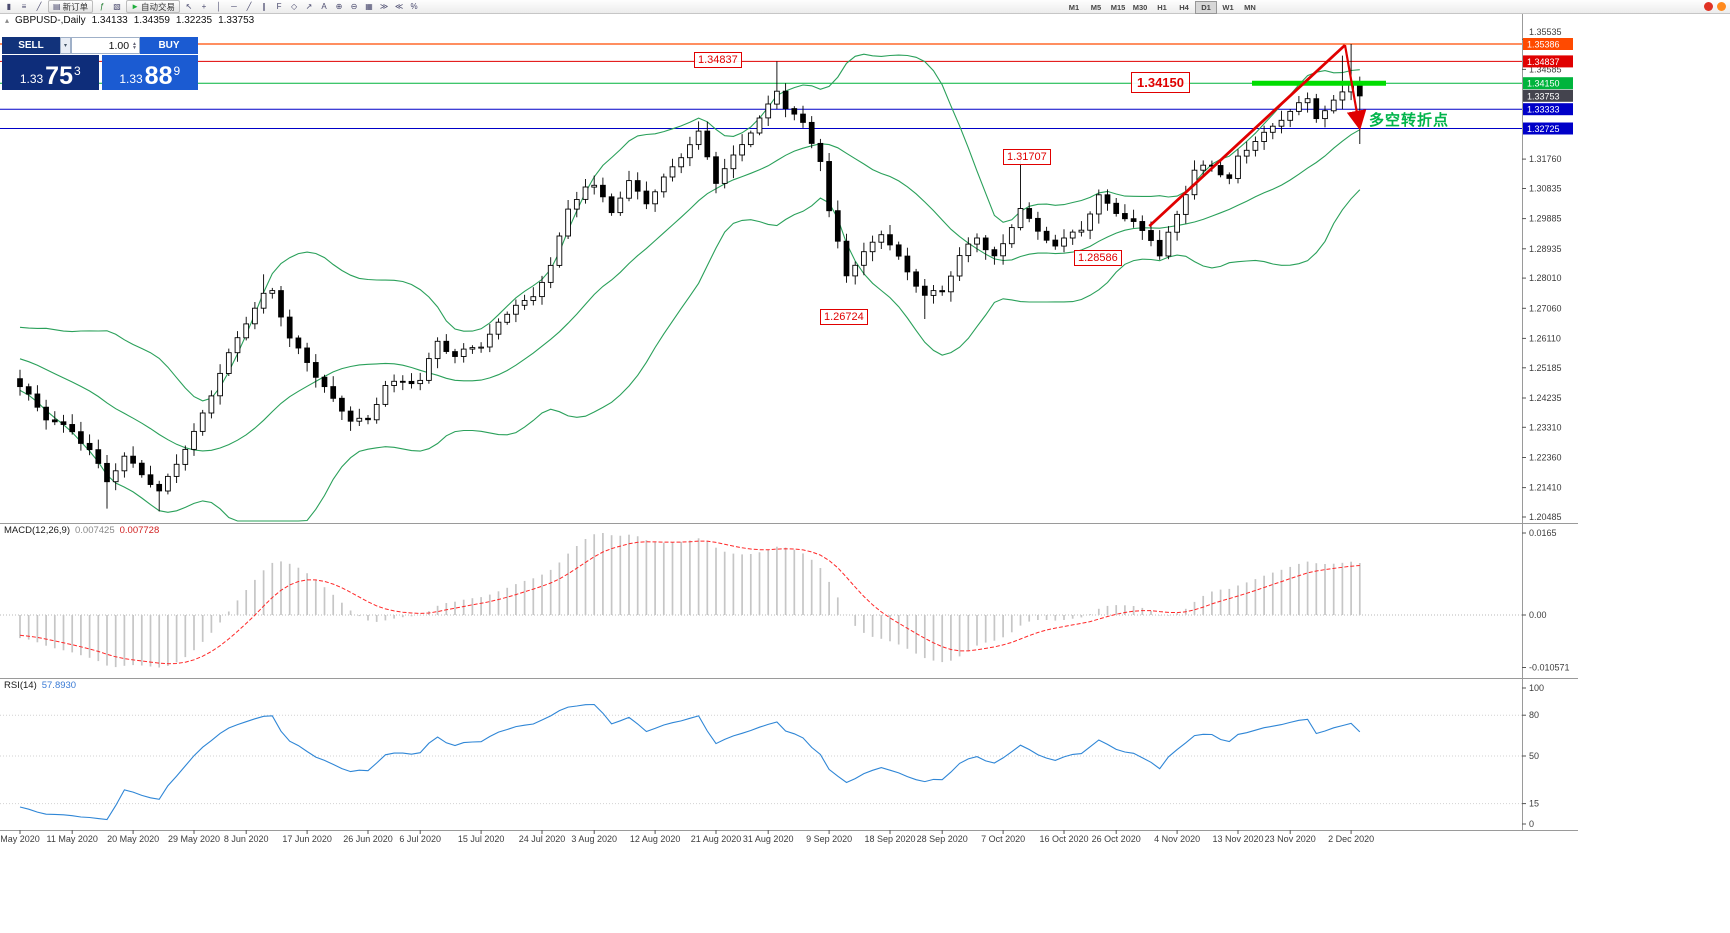  I want to click on autotrade-play-icon: ►, so click(135, 6).